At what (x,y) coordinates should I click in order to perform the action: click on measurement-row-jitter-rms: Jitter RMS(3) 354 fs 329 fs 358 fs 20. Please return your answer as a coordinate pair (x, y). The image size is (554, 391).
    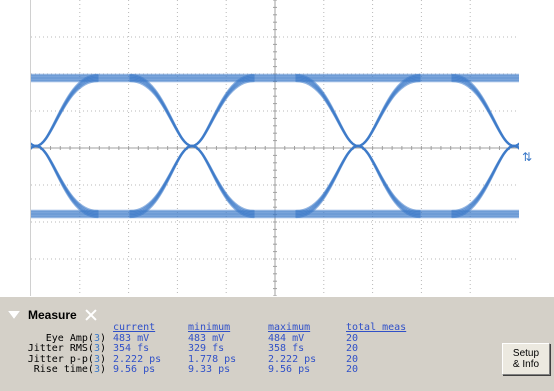
    Looking at the image, I should click on (193, 348).